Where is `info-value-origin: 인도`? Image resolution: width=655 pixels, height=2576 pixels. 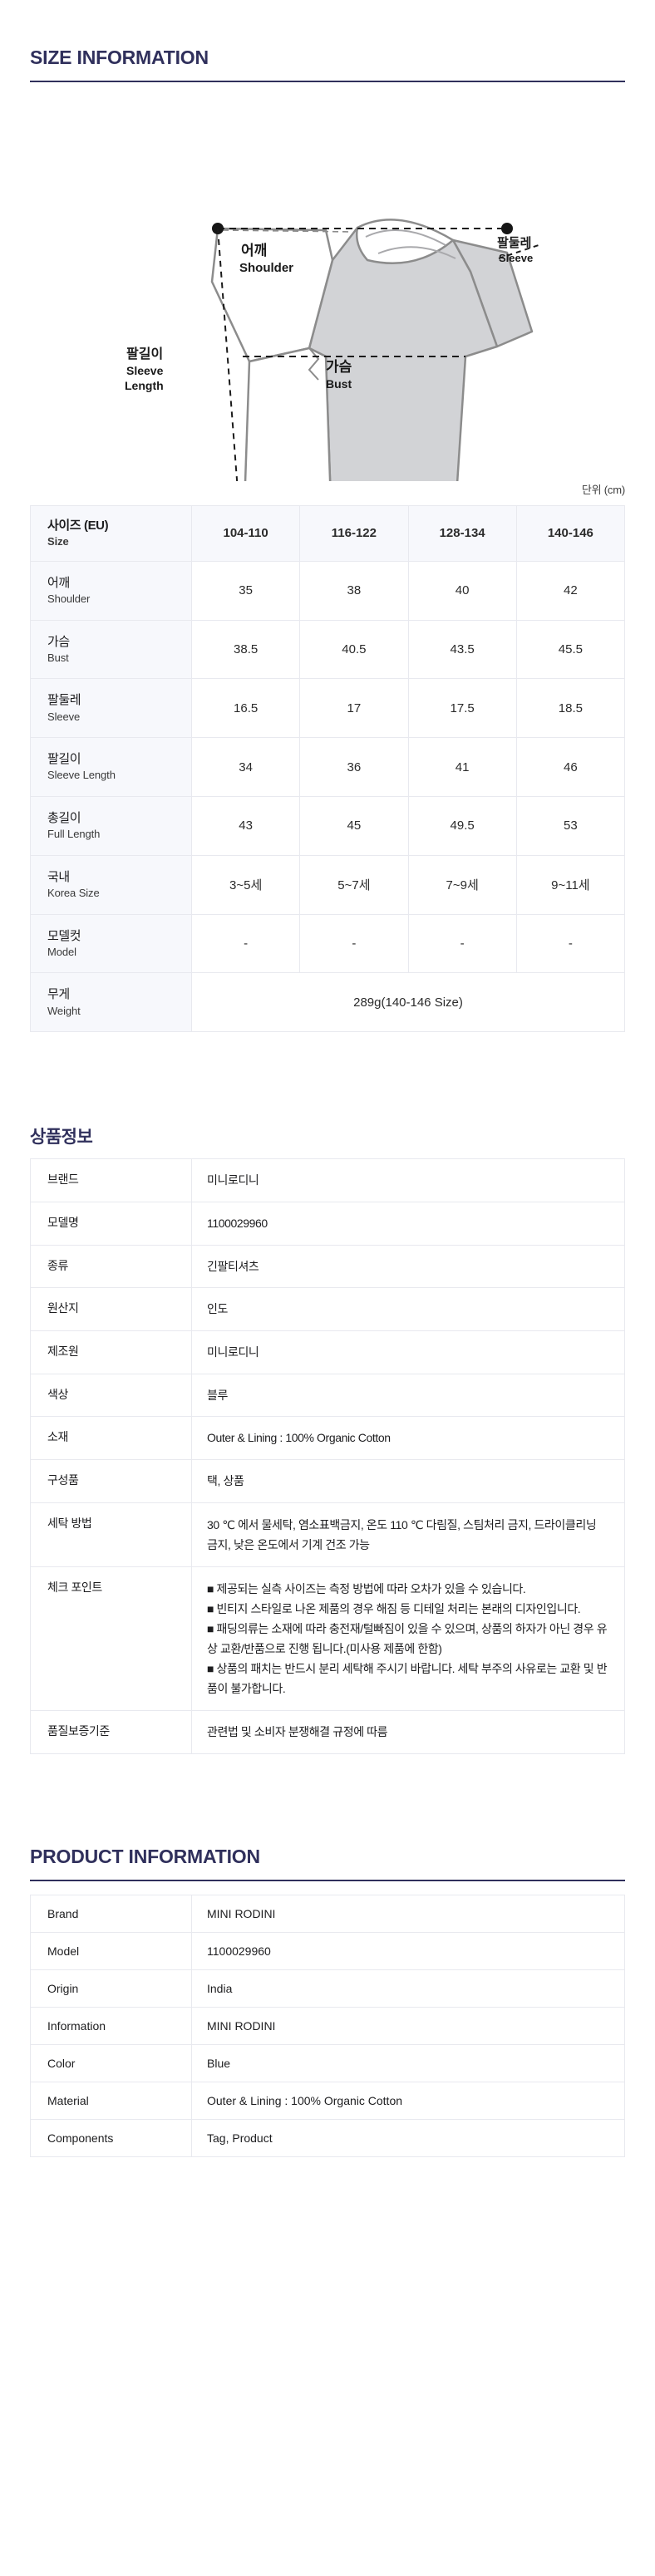
info-value-origin: 인도 is located at coordinates (408, 1309).